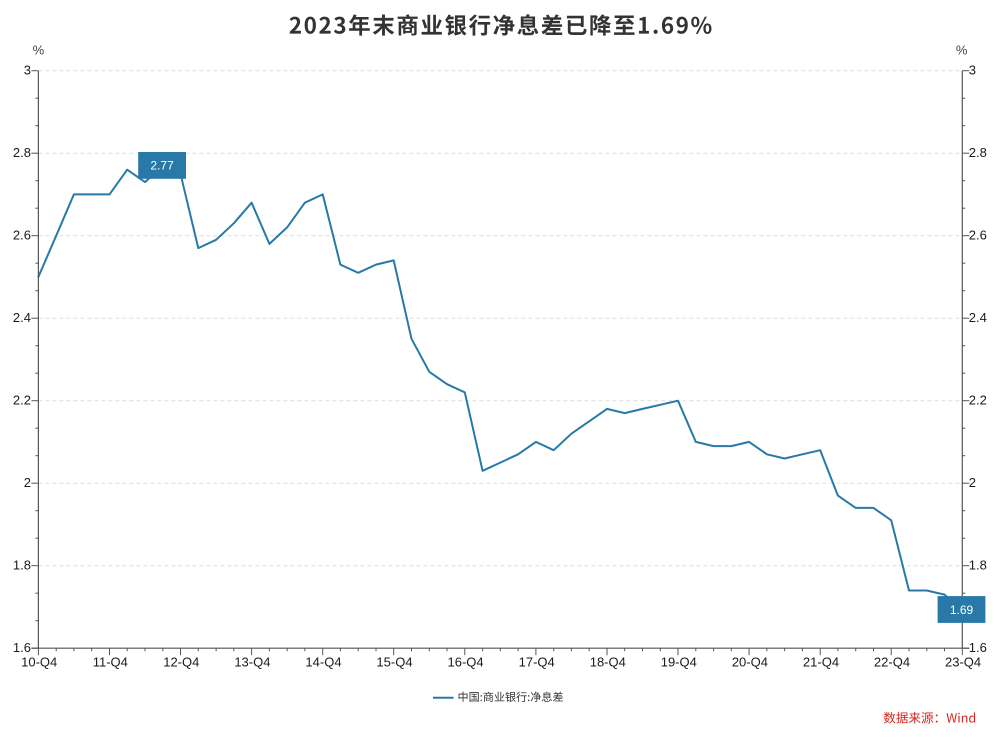  I want to click on svg-text: 11-Q4, so click(110, 661).